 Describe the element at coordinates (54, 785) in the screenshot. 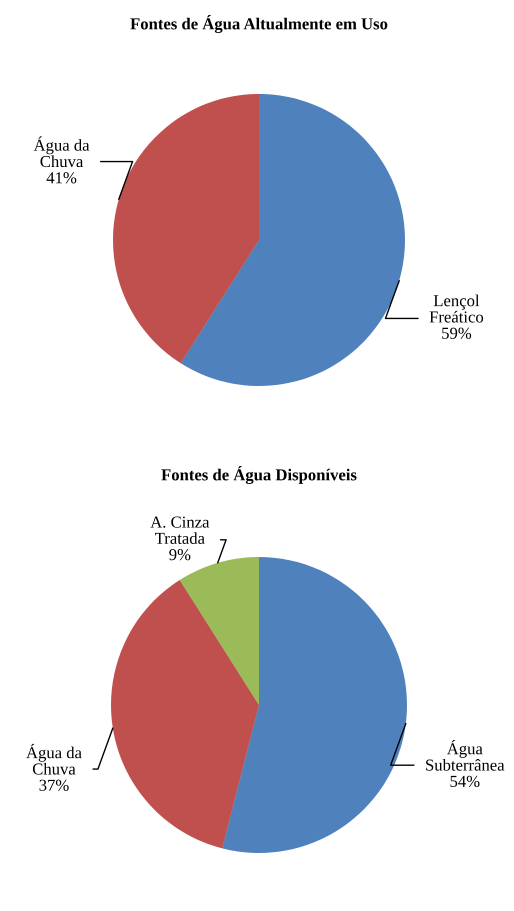

I see `data-label: 37%` at that location.